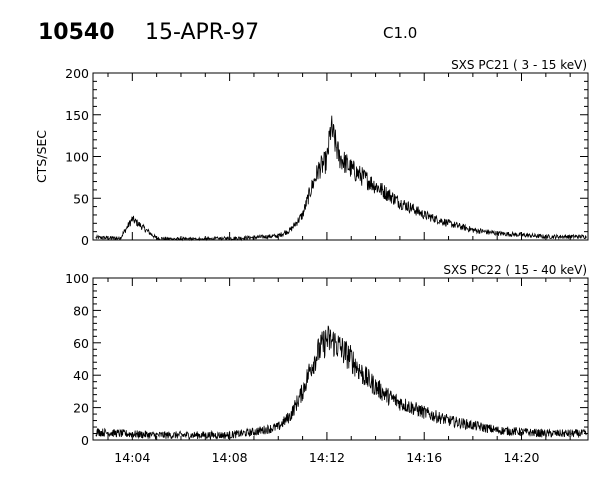 The height and width of the screenshot is (480, 600). Describe the element at coordinates (400, 33) in the screenshot. I see `flare-class: C1.0` at that location.